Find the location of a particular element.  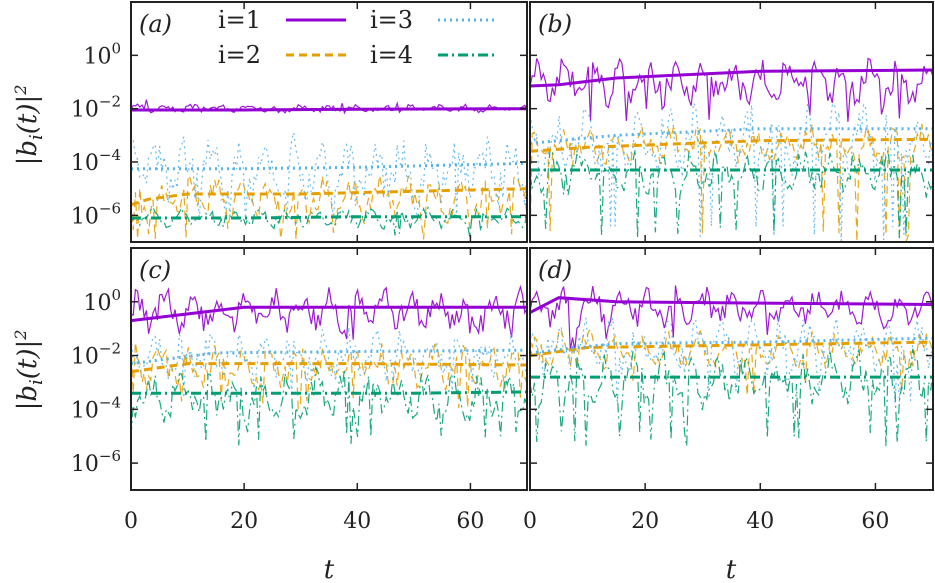

panel-label: (b) is located at coordinates (555, 24).